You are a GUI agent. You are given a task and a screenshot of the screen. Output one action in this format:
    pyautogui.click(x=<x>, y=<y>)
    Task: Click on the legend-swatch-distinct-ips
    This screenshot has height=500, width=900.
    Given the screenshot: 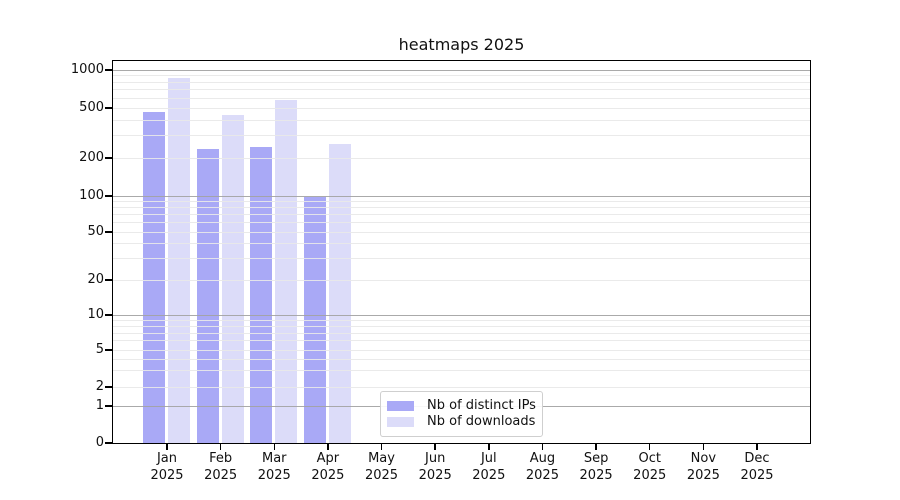 What is the action you would take?
    pyautogui.click(x=400, y=406)
    